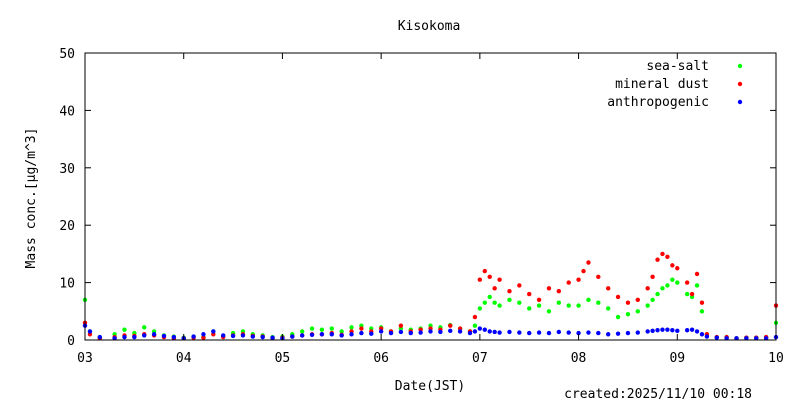 This screenshot has width=800, height=400. What do you see at coordinates (67, 54) in the screenshot?
I see `y-tick-label: 50` at bounding box center [67, 54].